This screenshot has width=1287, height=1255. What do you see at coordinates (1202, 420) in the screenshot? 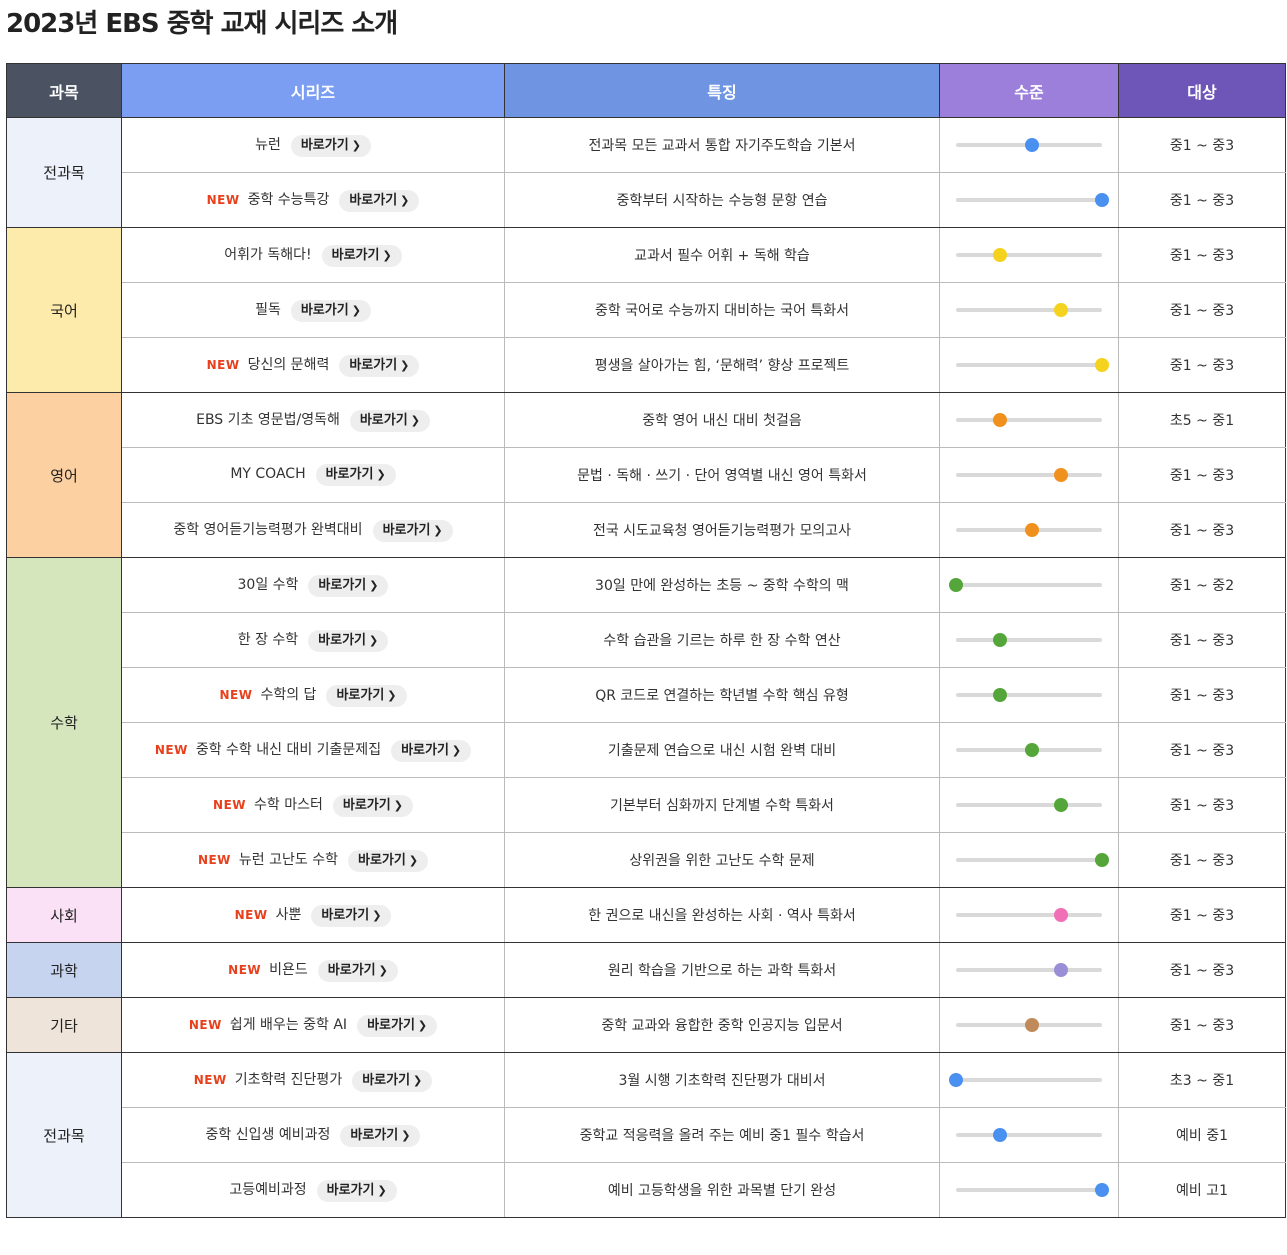
I see `target-cell: 초5 ~ 중1` at bounding box center [1202, 420].